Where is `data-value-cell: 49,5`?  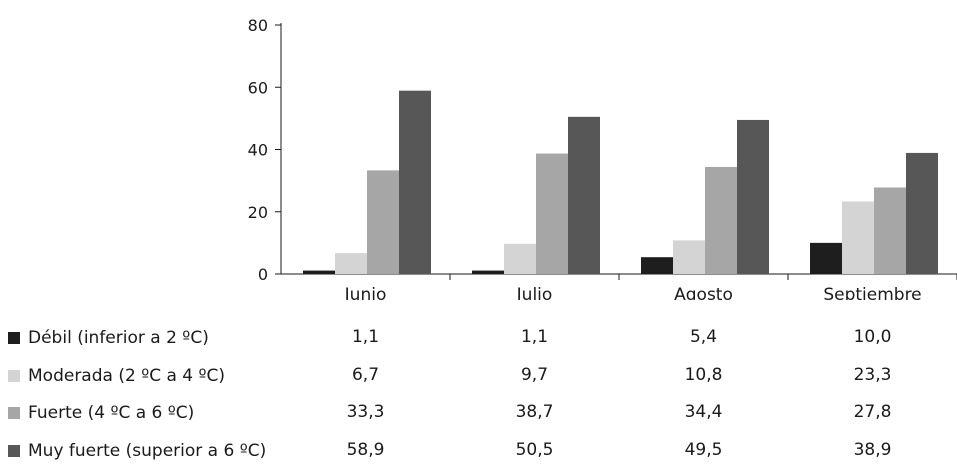
data-value-cell: 49,5 is located at coordinates (703, 450).